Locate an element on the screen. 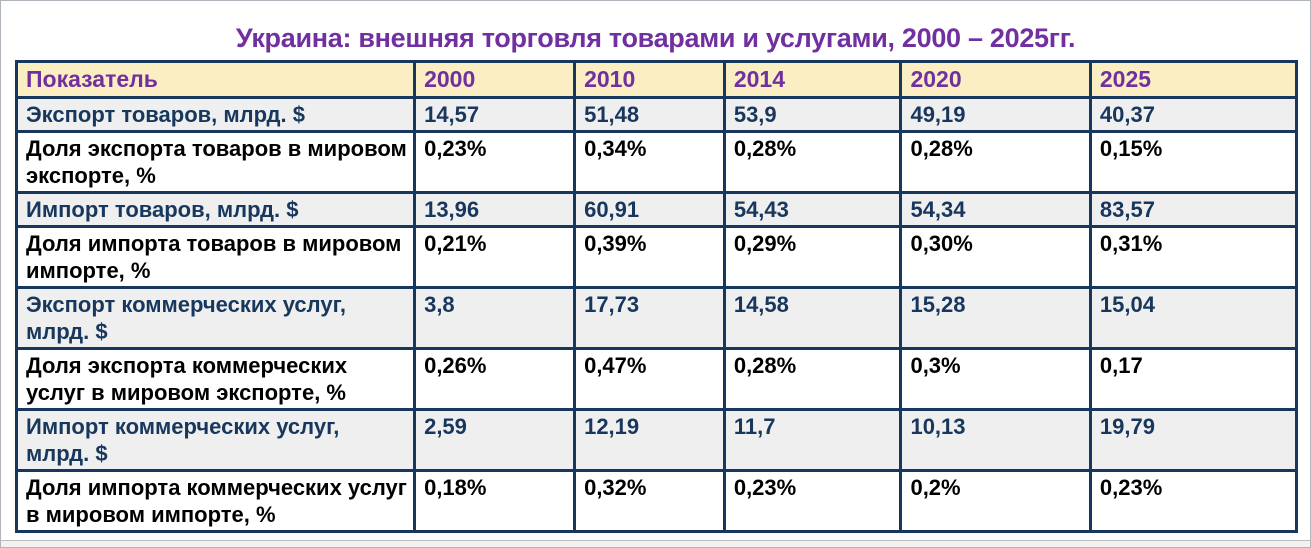  column-header-2025: 2025 is located at coordinates (1193, 79).